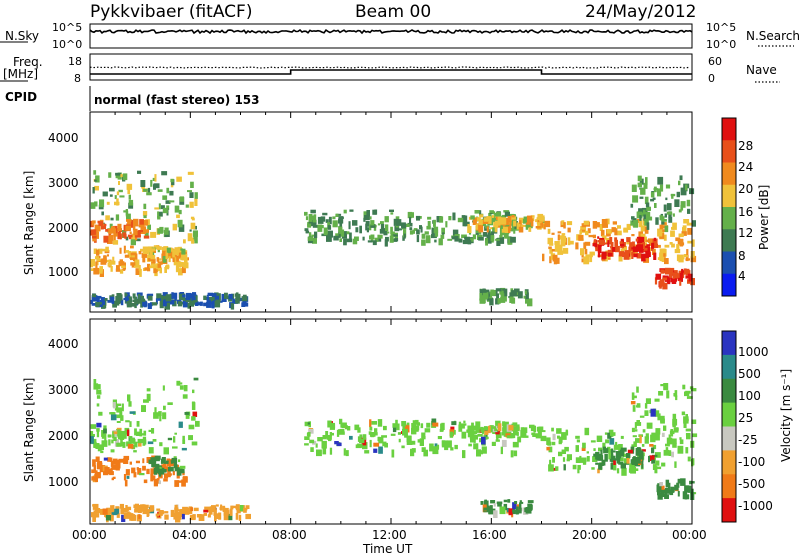 The width and height of the screenshot is (800, 554). I want to click on colorbar-swatch, so click(729, 343).